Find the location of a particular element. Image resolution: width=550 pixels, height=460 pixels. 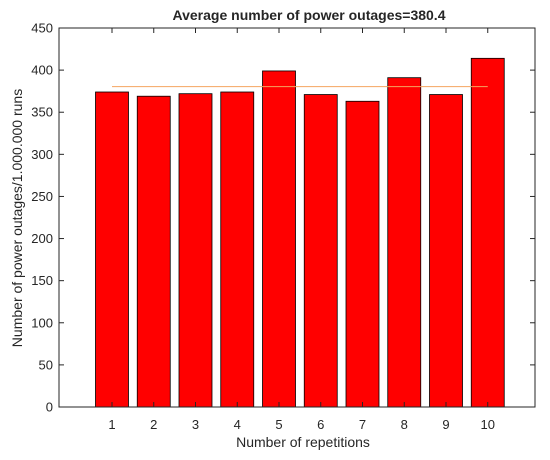

y-tick-label: 100 is located at coordinates (42, 322).